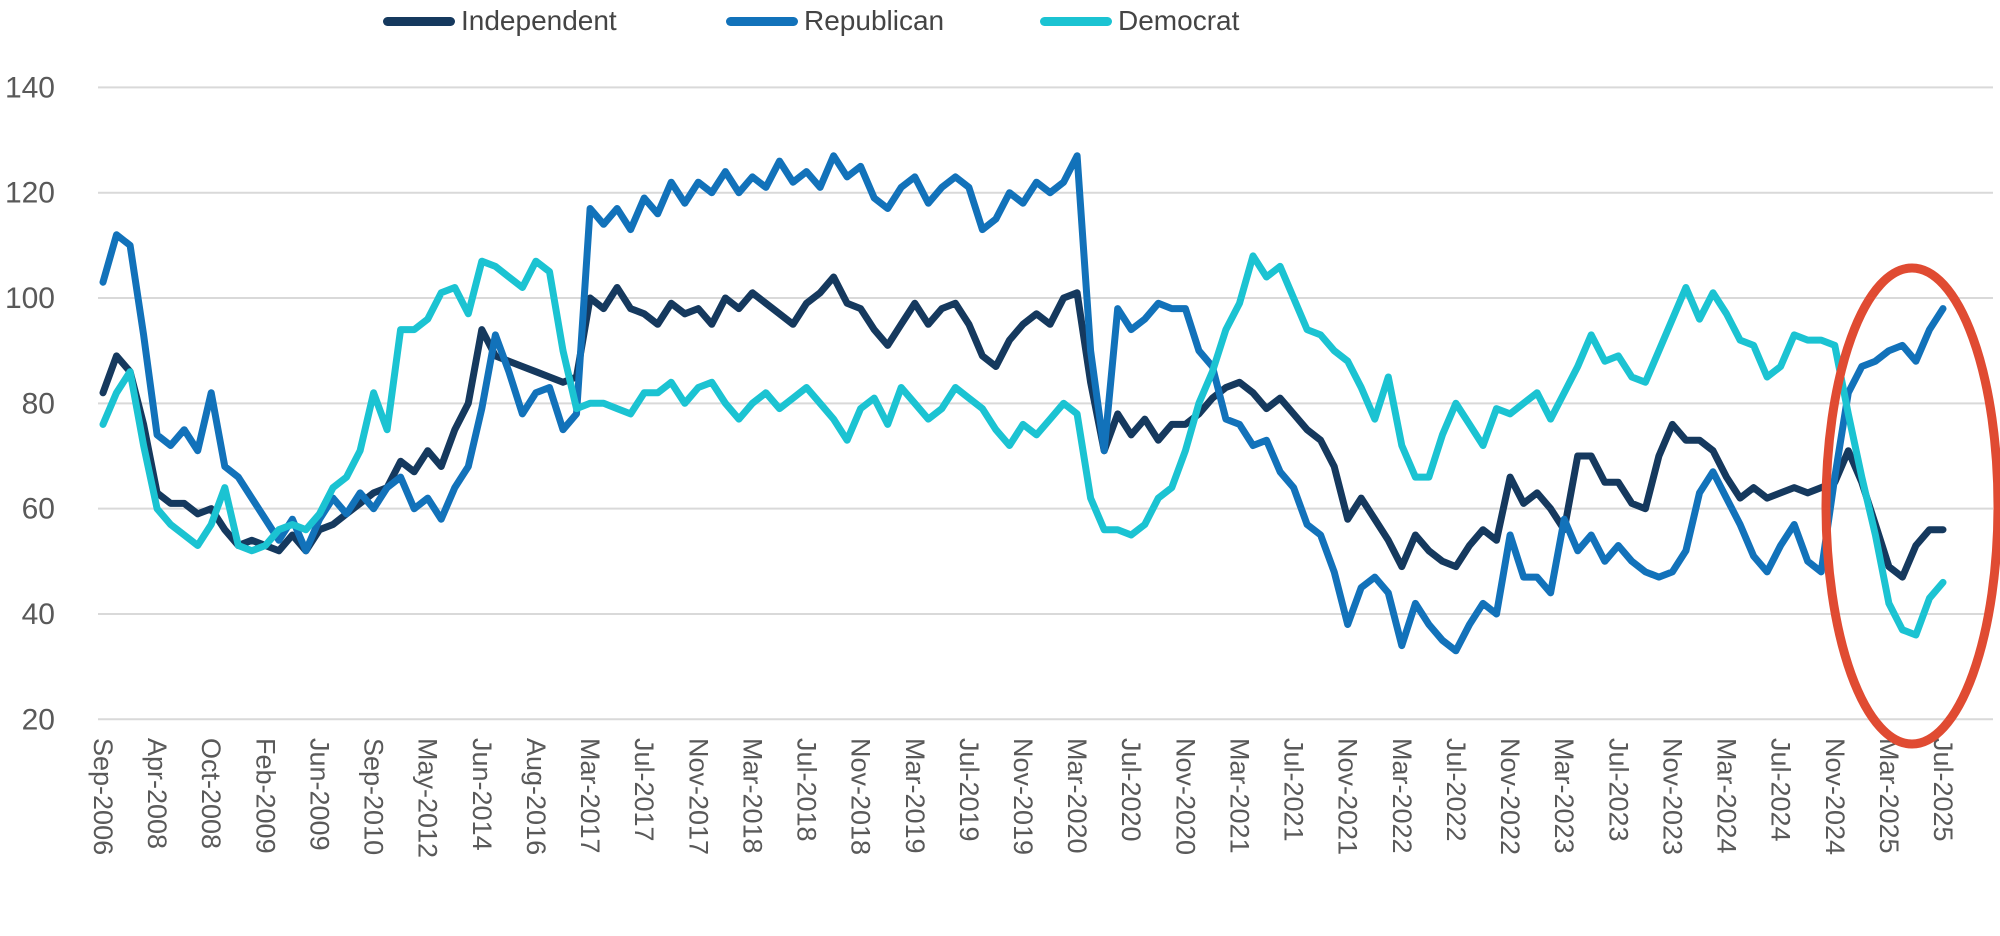 This screenshot has height=936, width=2000. I want to click on x-axis-tick-label: Jul-2022, so click(1456, 790).